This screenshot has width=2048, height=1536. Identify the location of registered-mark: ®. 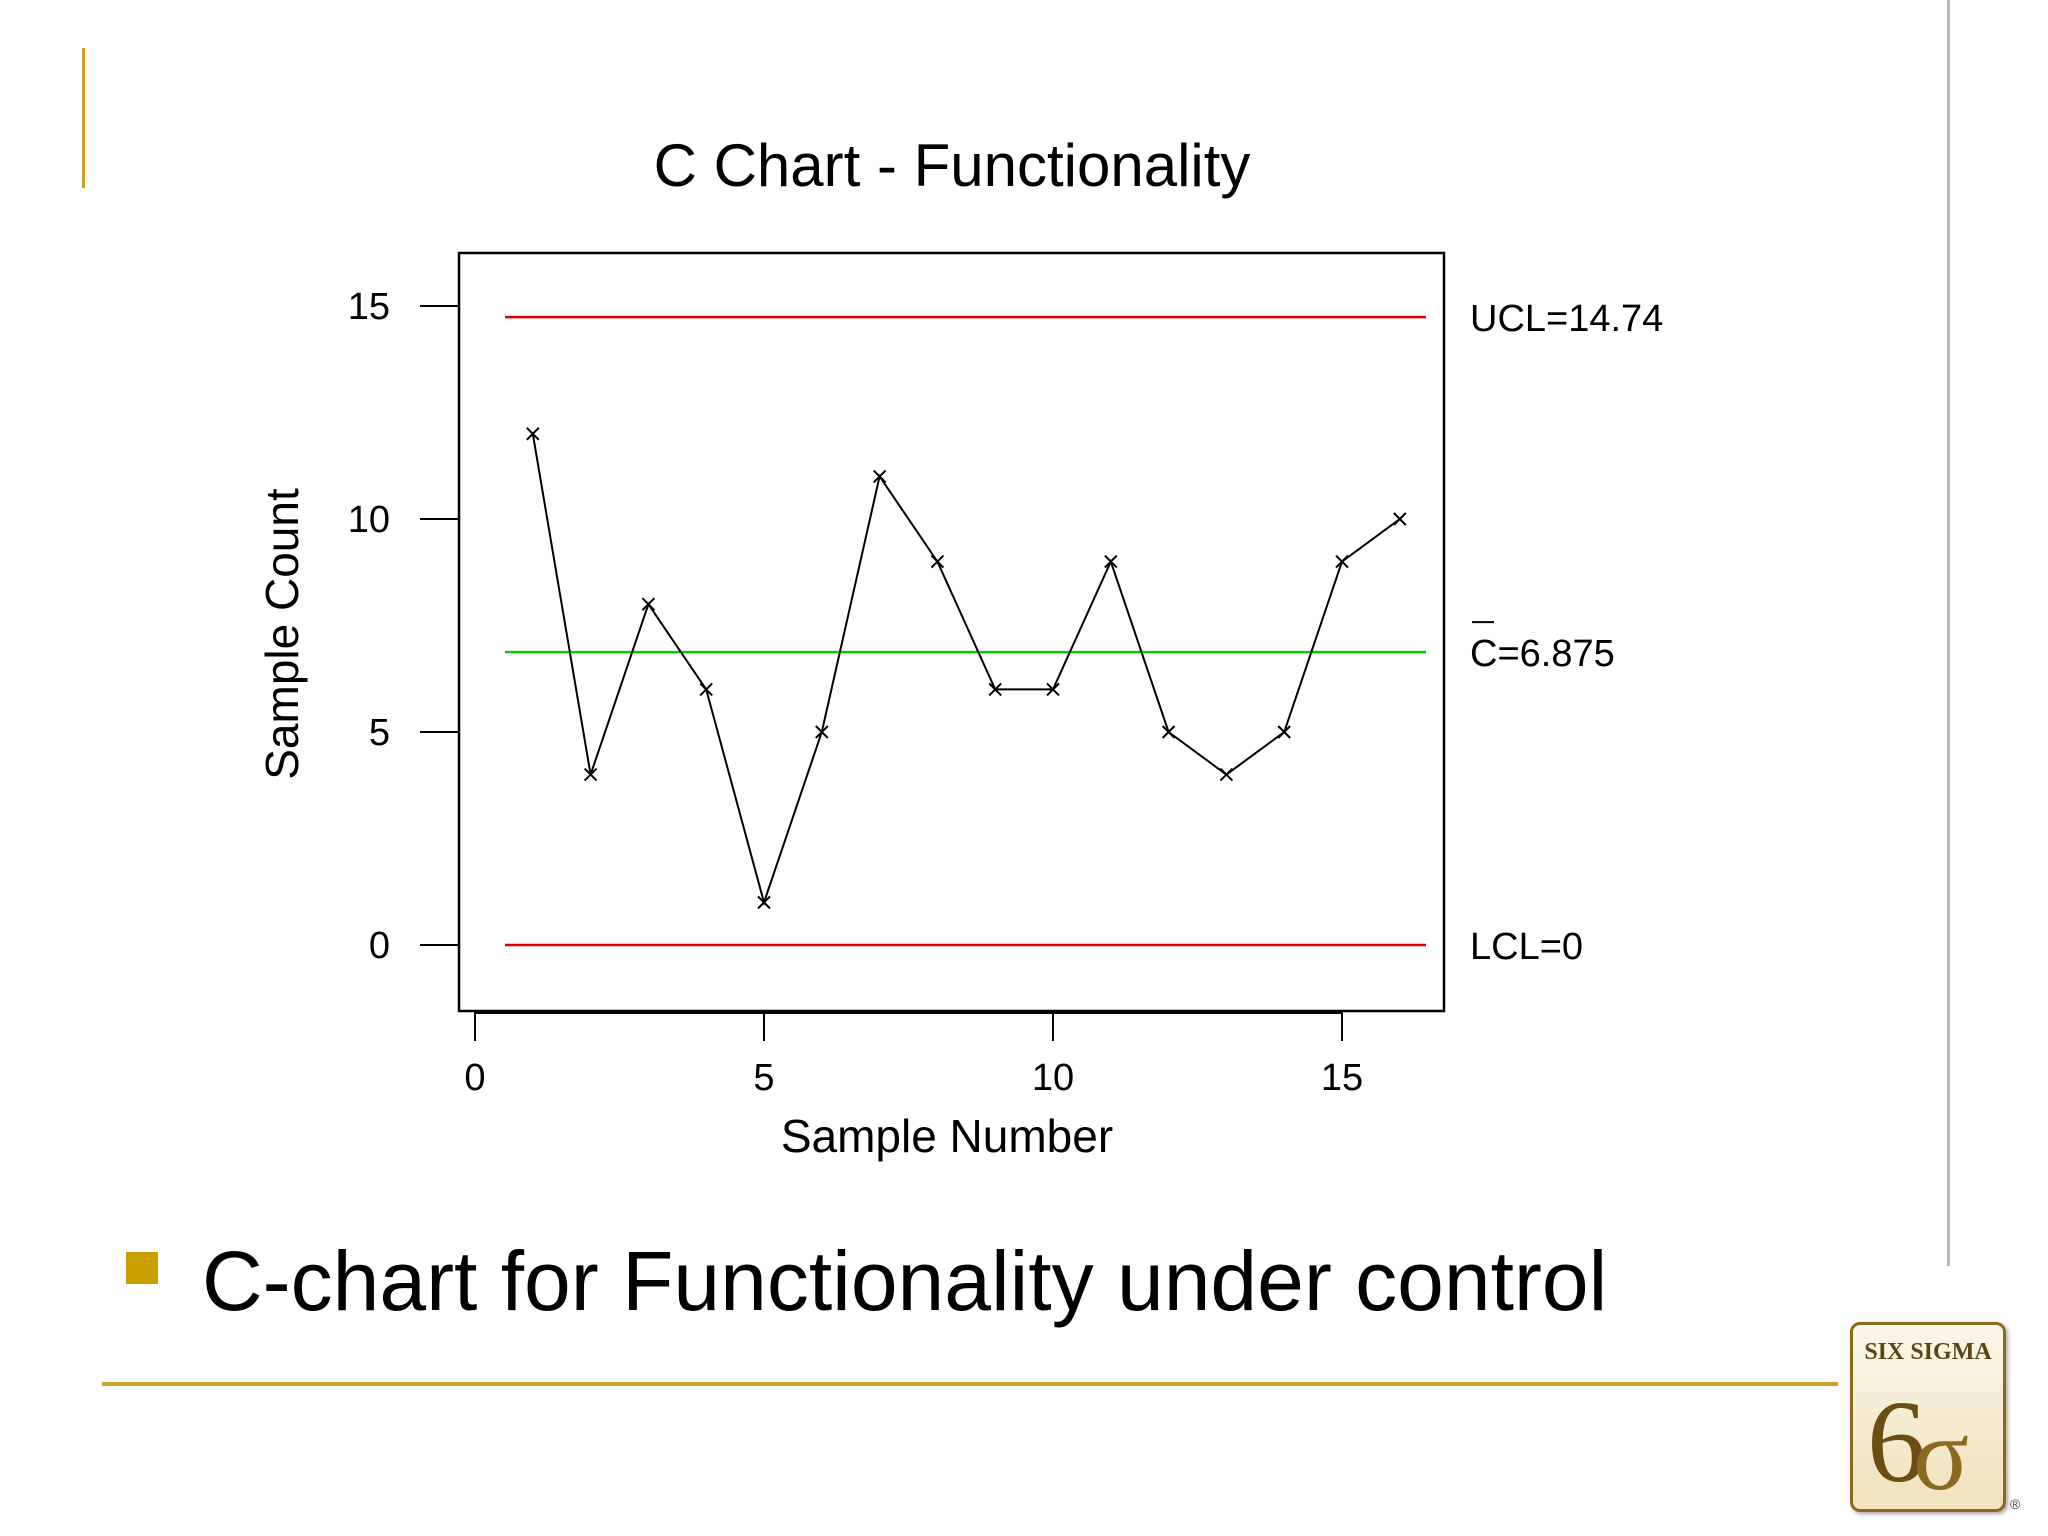
(2015, 1504).